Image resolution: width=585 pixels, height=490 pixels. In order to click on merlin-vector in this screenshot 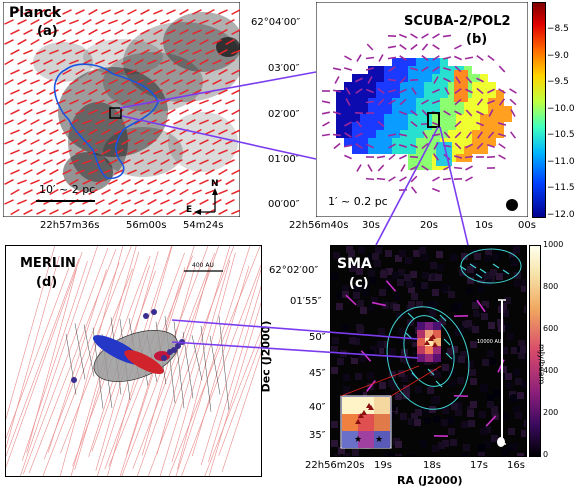, I will do `click(80, 351)`.